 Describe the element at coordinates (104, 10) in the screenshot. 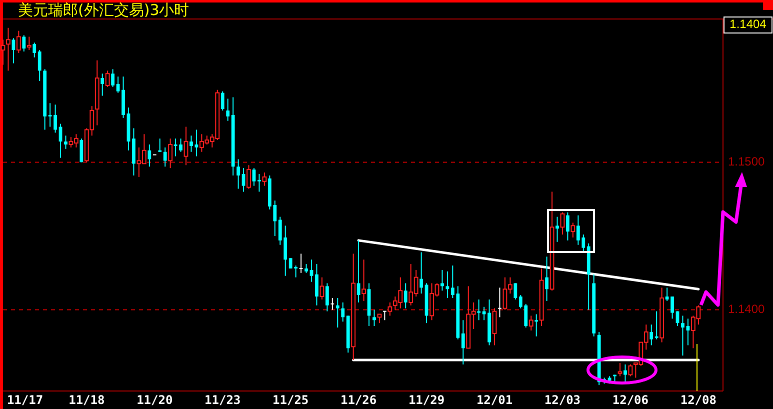

I see `chart-title: 美元瑞郎(外汇交易)3小时` at that location.